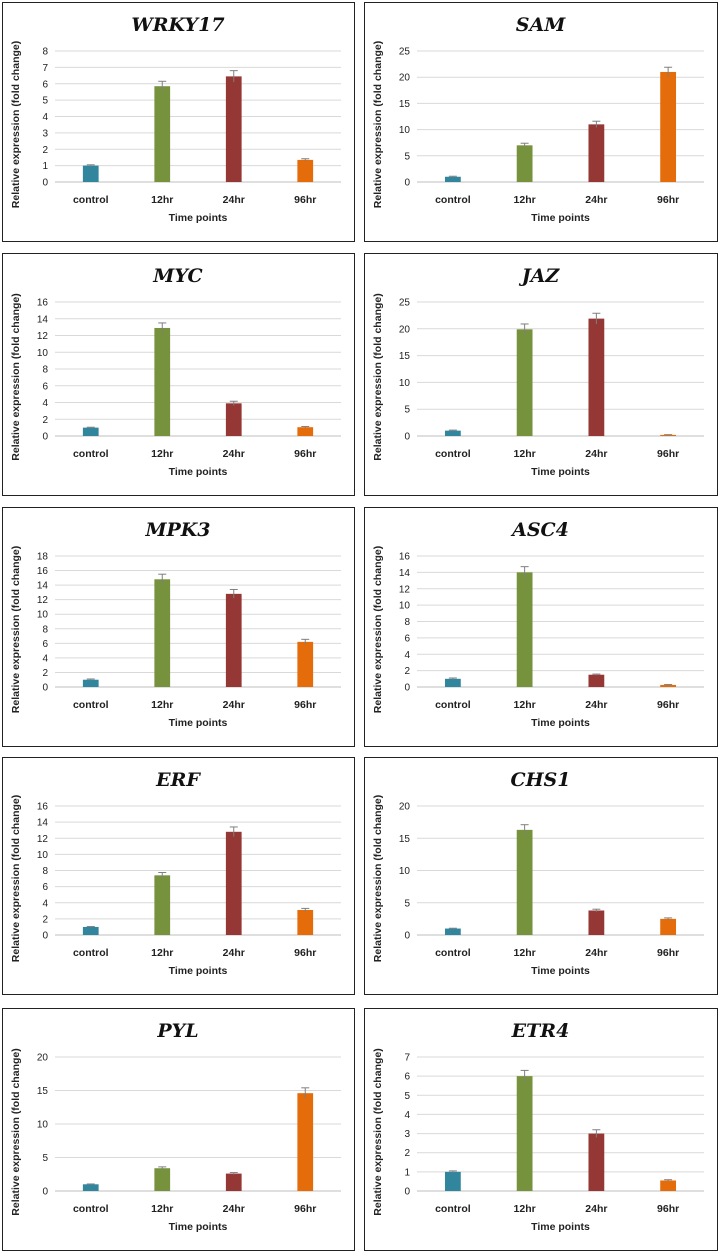  Describe the element at coordinates (162, 381) in the screenshot. I see `bar-myc-12hr` at that location.